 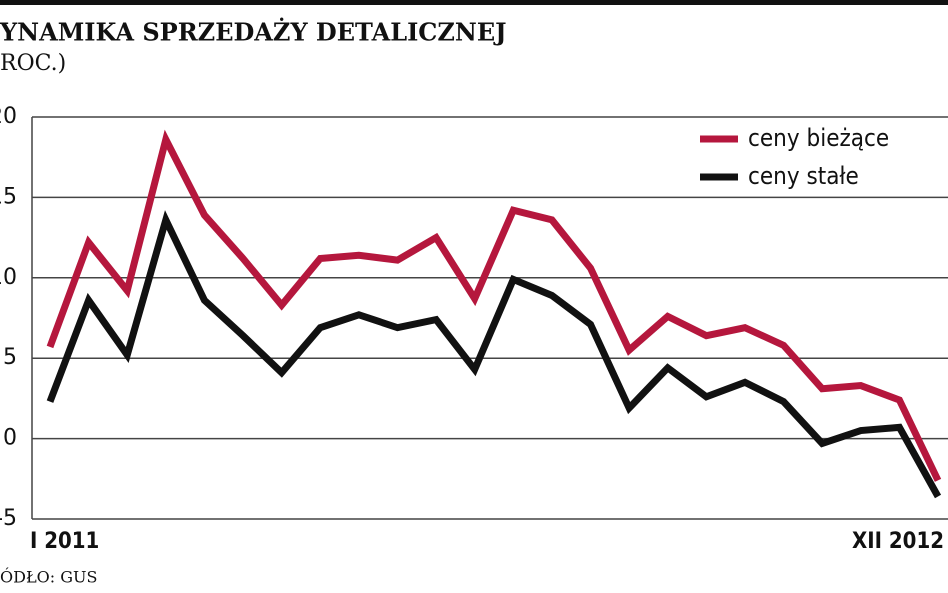 I want to click on legend-label: ceny stałe, so click(x=803, y=176).